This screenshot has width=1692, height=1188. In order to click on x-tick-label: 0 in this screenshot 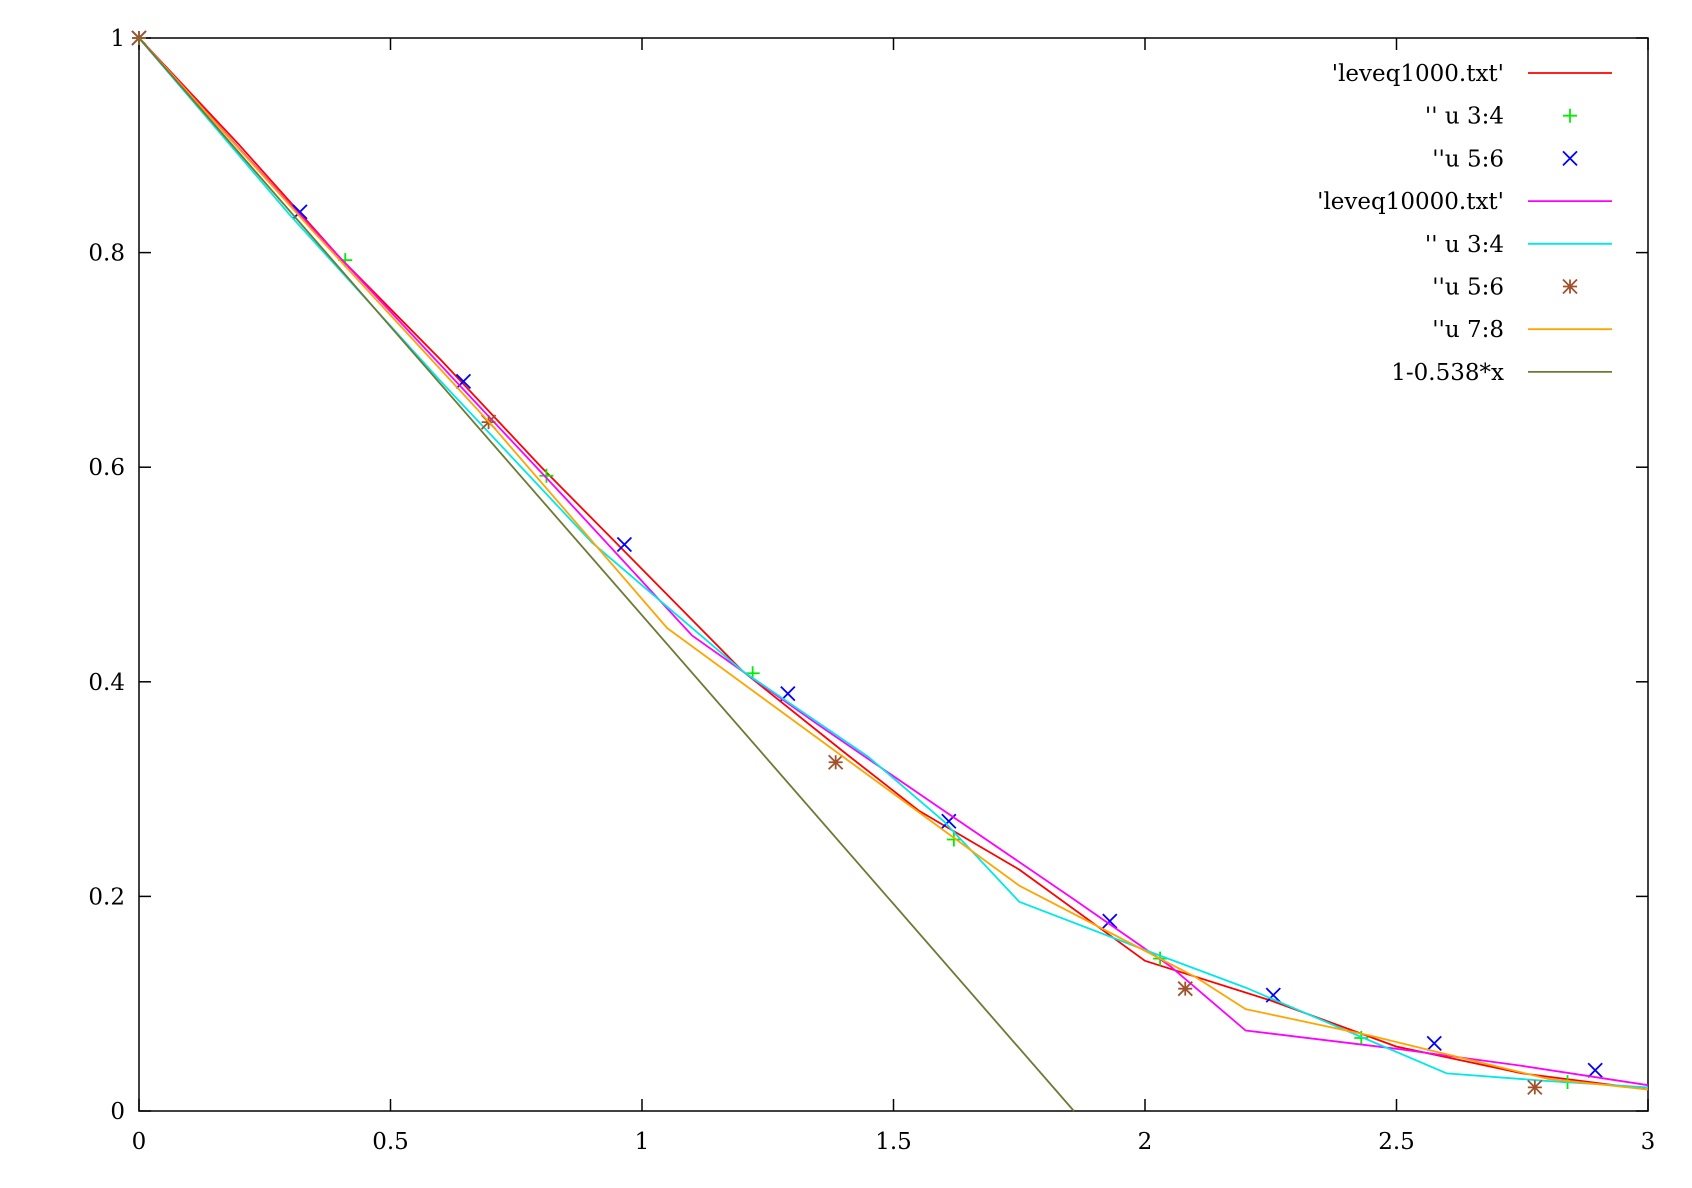, I will do `click(139, 1142)`.